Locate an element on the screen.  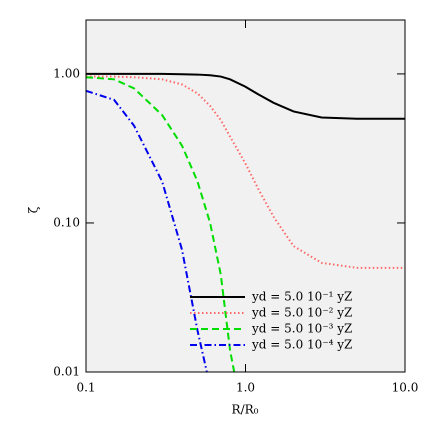
legend-label: yd = 5.0 10⁻² yZ is located at coordinates (301, 313).